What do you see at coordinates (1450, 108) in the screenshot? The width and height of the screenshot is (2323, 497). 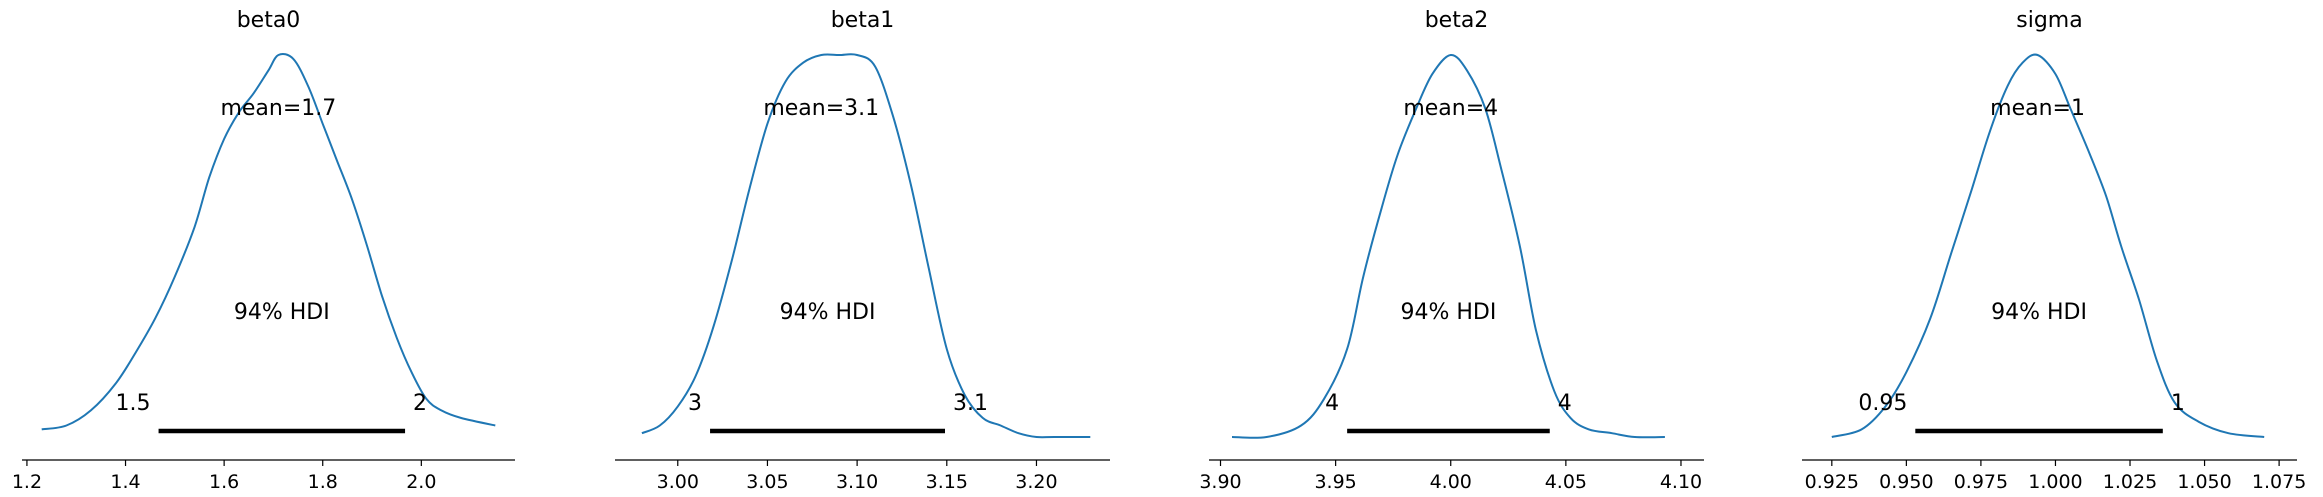 I see `mean-label: mean=4` at bounding box center [1450, 108].